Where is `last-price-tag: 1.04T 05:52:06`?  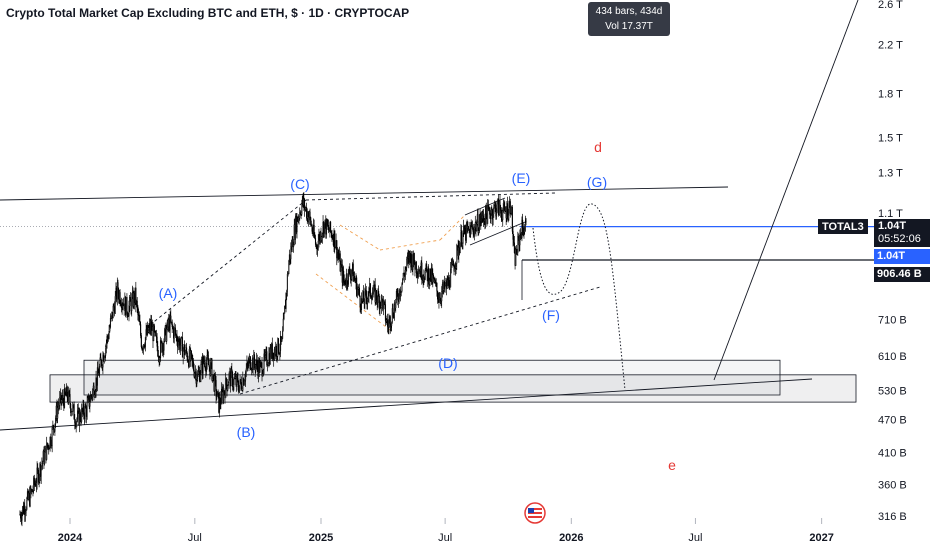 last-price-tag: 1.04T 05:52:06 is located at coordinates (902, 233).